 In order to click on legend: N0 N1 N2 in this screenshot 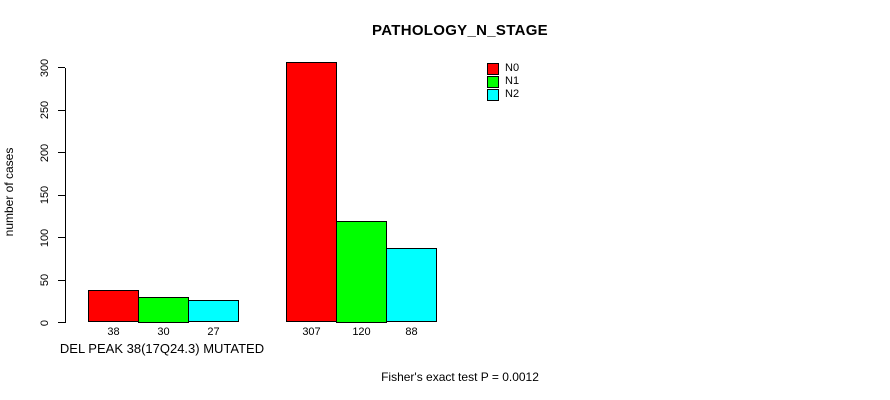, I will do `click(503, 81)`.